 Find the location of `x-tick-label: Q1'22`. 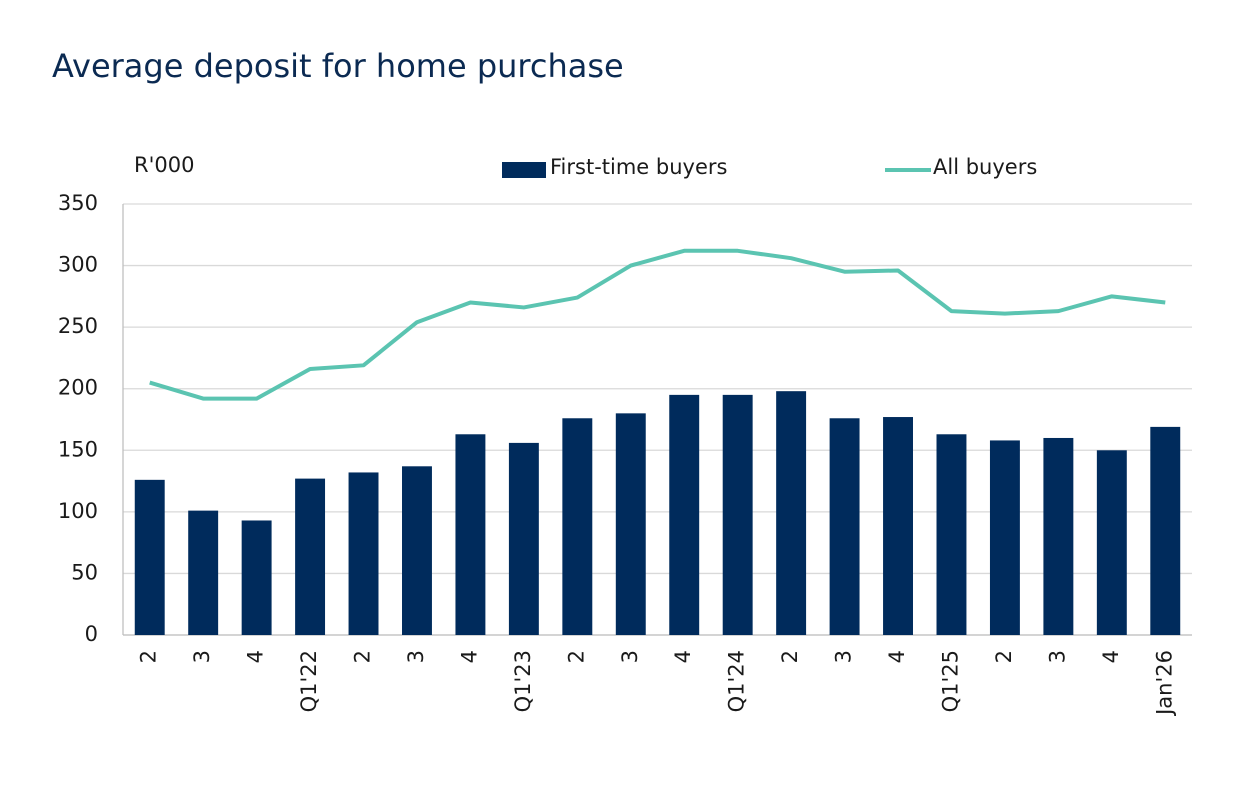

x-tick-label: Q1'22 is located at coordinates (309, 681).